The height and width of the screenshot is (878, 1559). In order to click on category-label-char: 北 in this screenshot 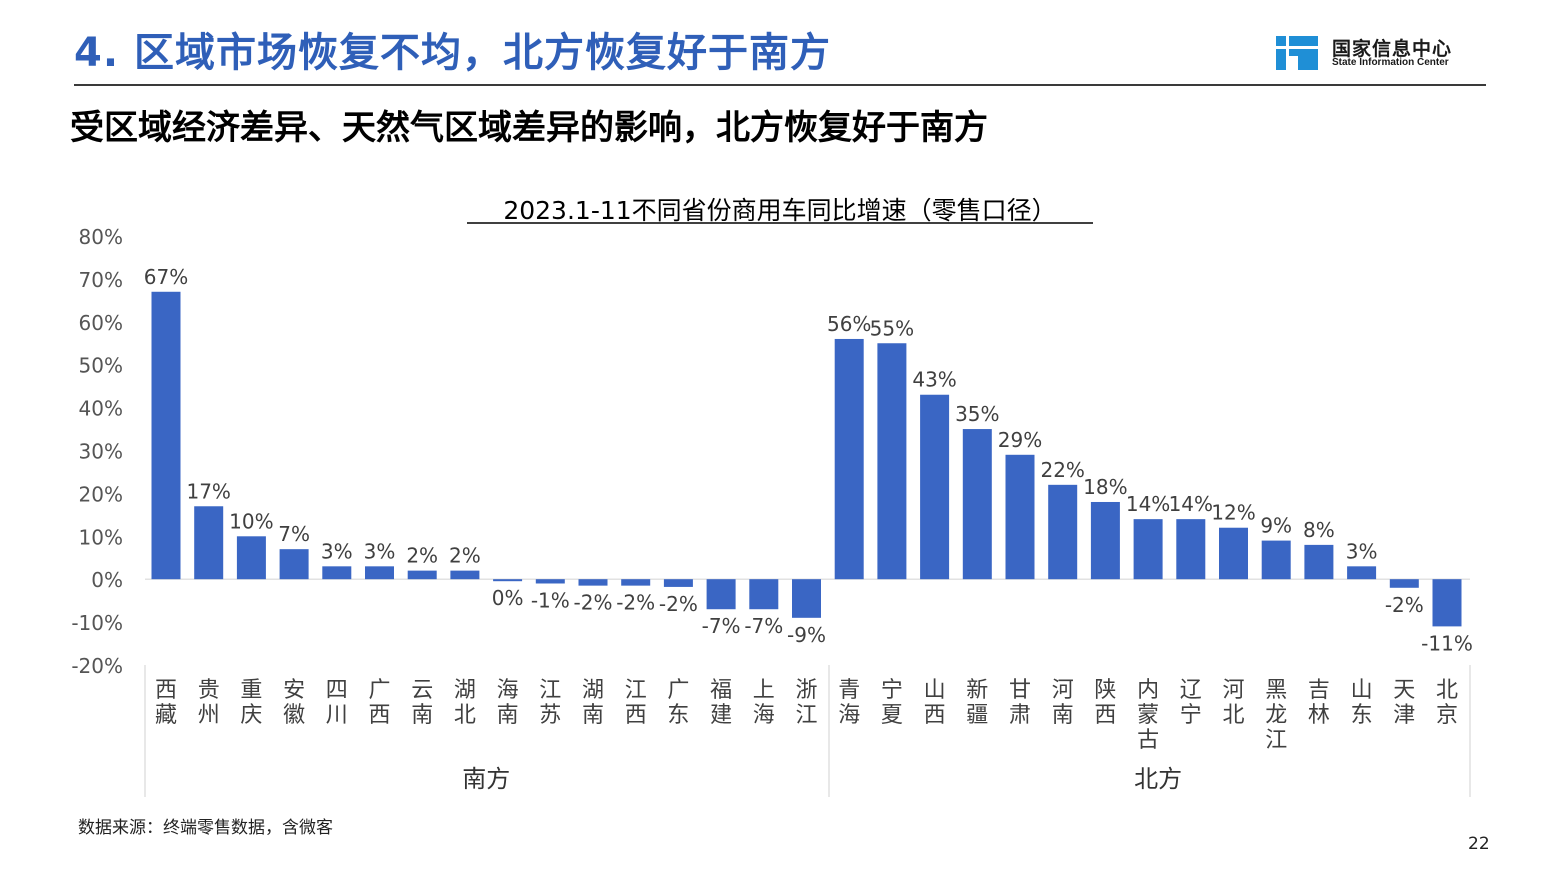, I will do `click(466, 715)`.